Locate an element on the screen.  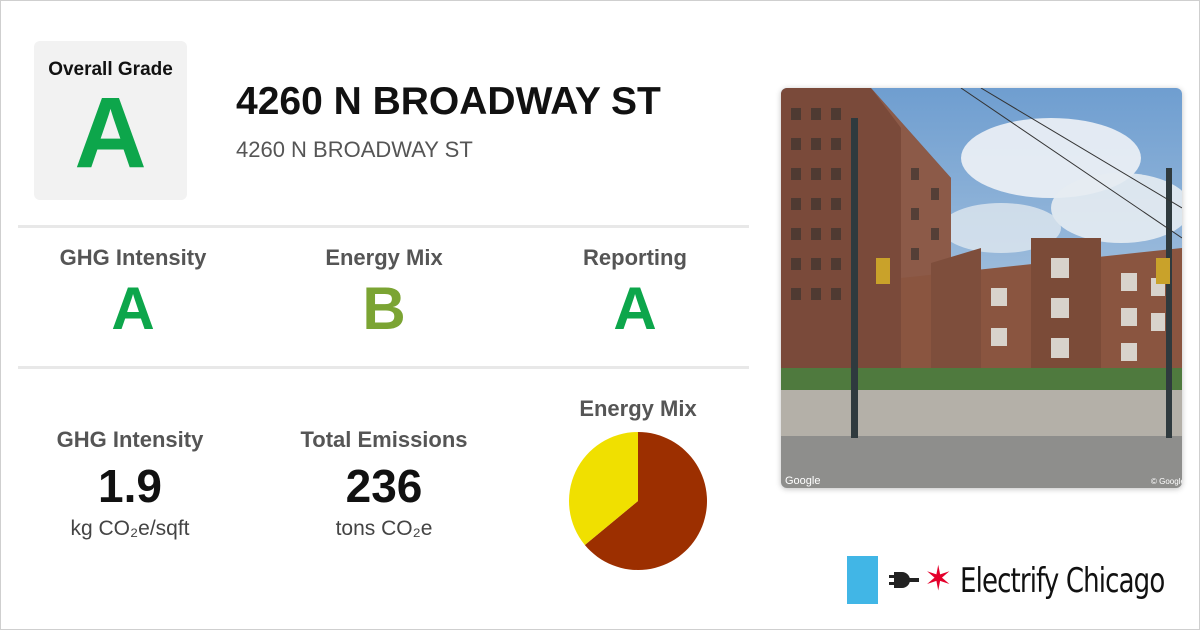
divider-top is located at coordinates (383, 226).